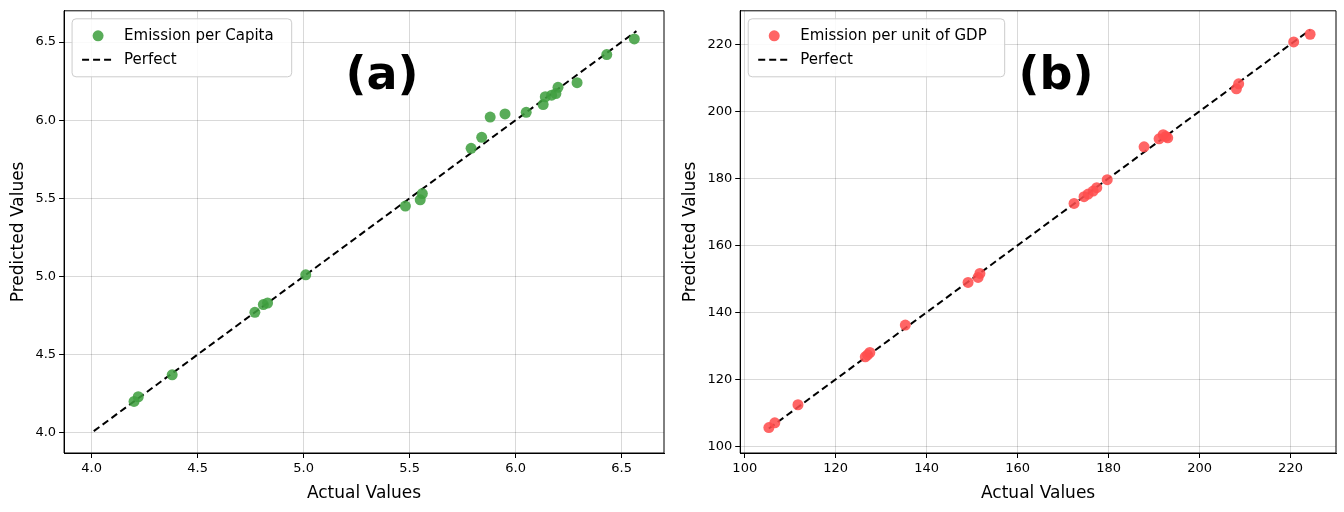 The width and height of the screenshot is (1344, 512). What do you see at coordinates (409, 468) in the screenshot?
I see `x-tick-label: 5.5` at bounding box center [409, 468].